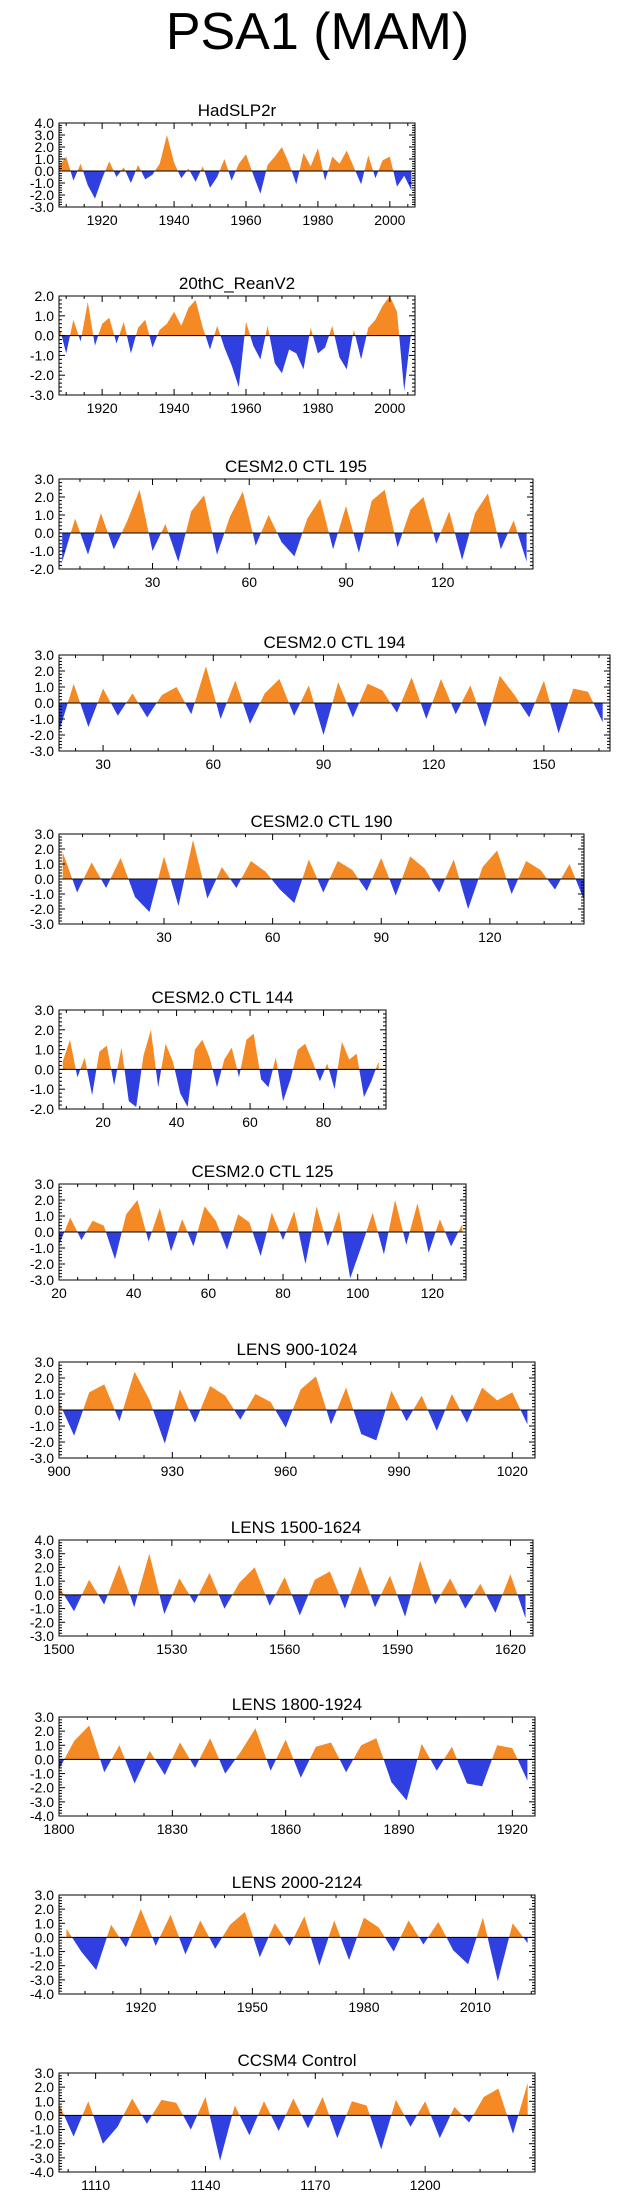 The width and height of the screenshot is (635, 2203). Describe the element at coordinates (284, 1649) in the screenshot. I see `x-tick-label: 1560` at that location.